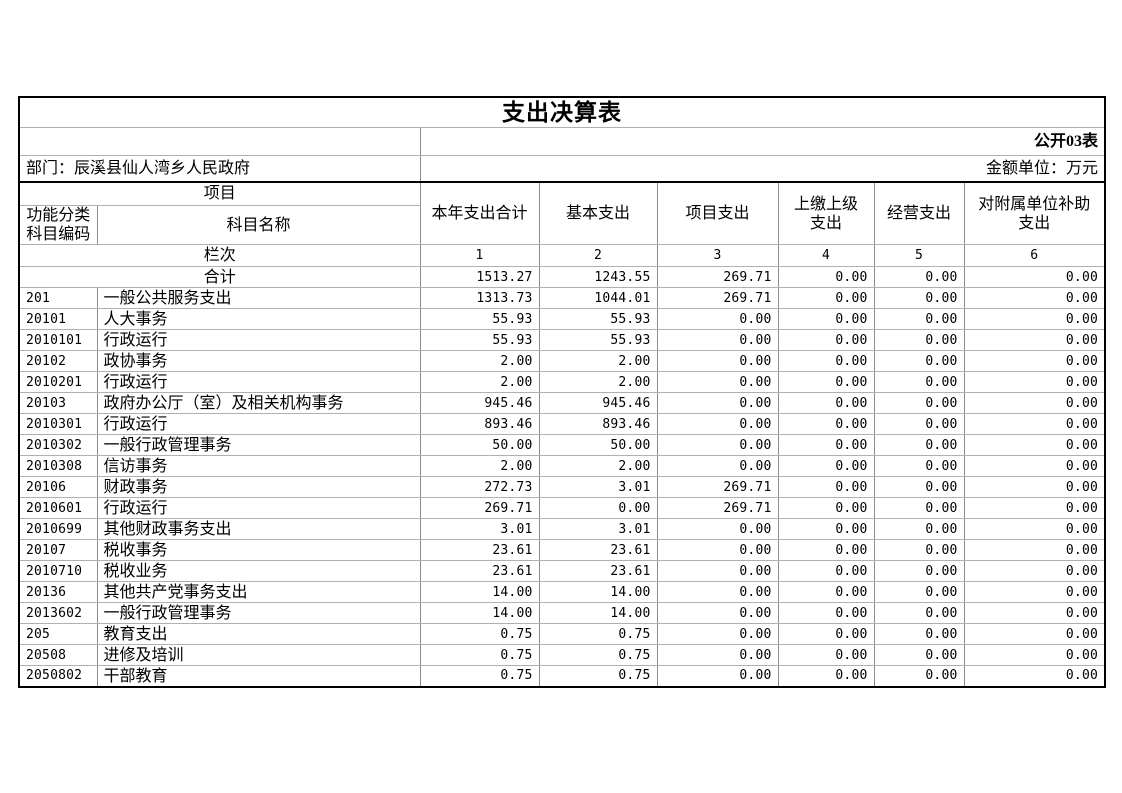 This screenshot has width=1122, height=793. Describe the element at coordinates (258, 361) in the screenshot. I see `subject-name-cell: 政协事务` at that location.